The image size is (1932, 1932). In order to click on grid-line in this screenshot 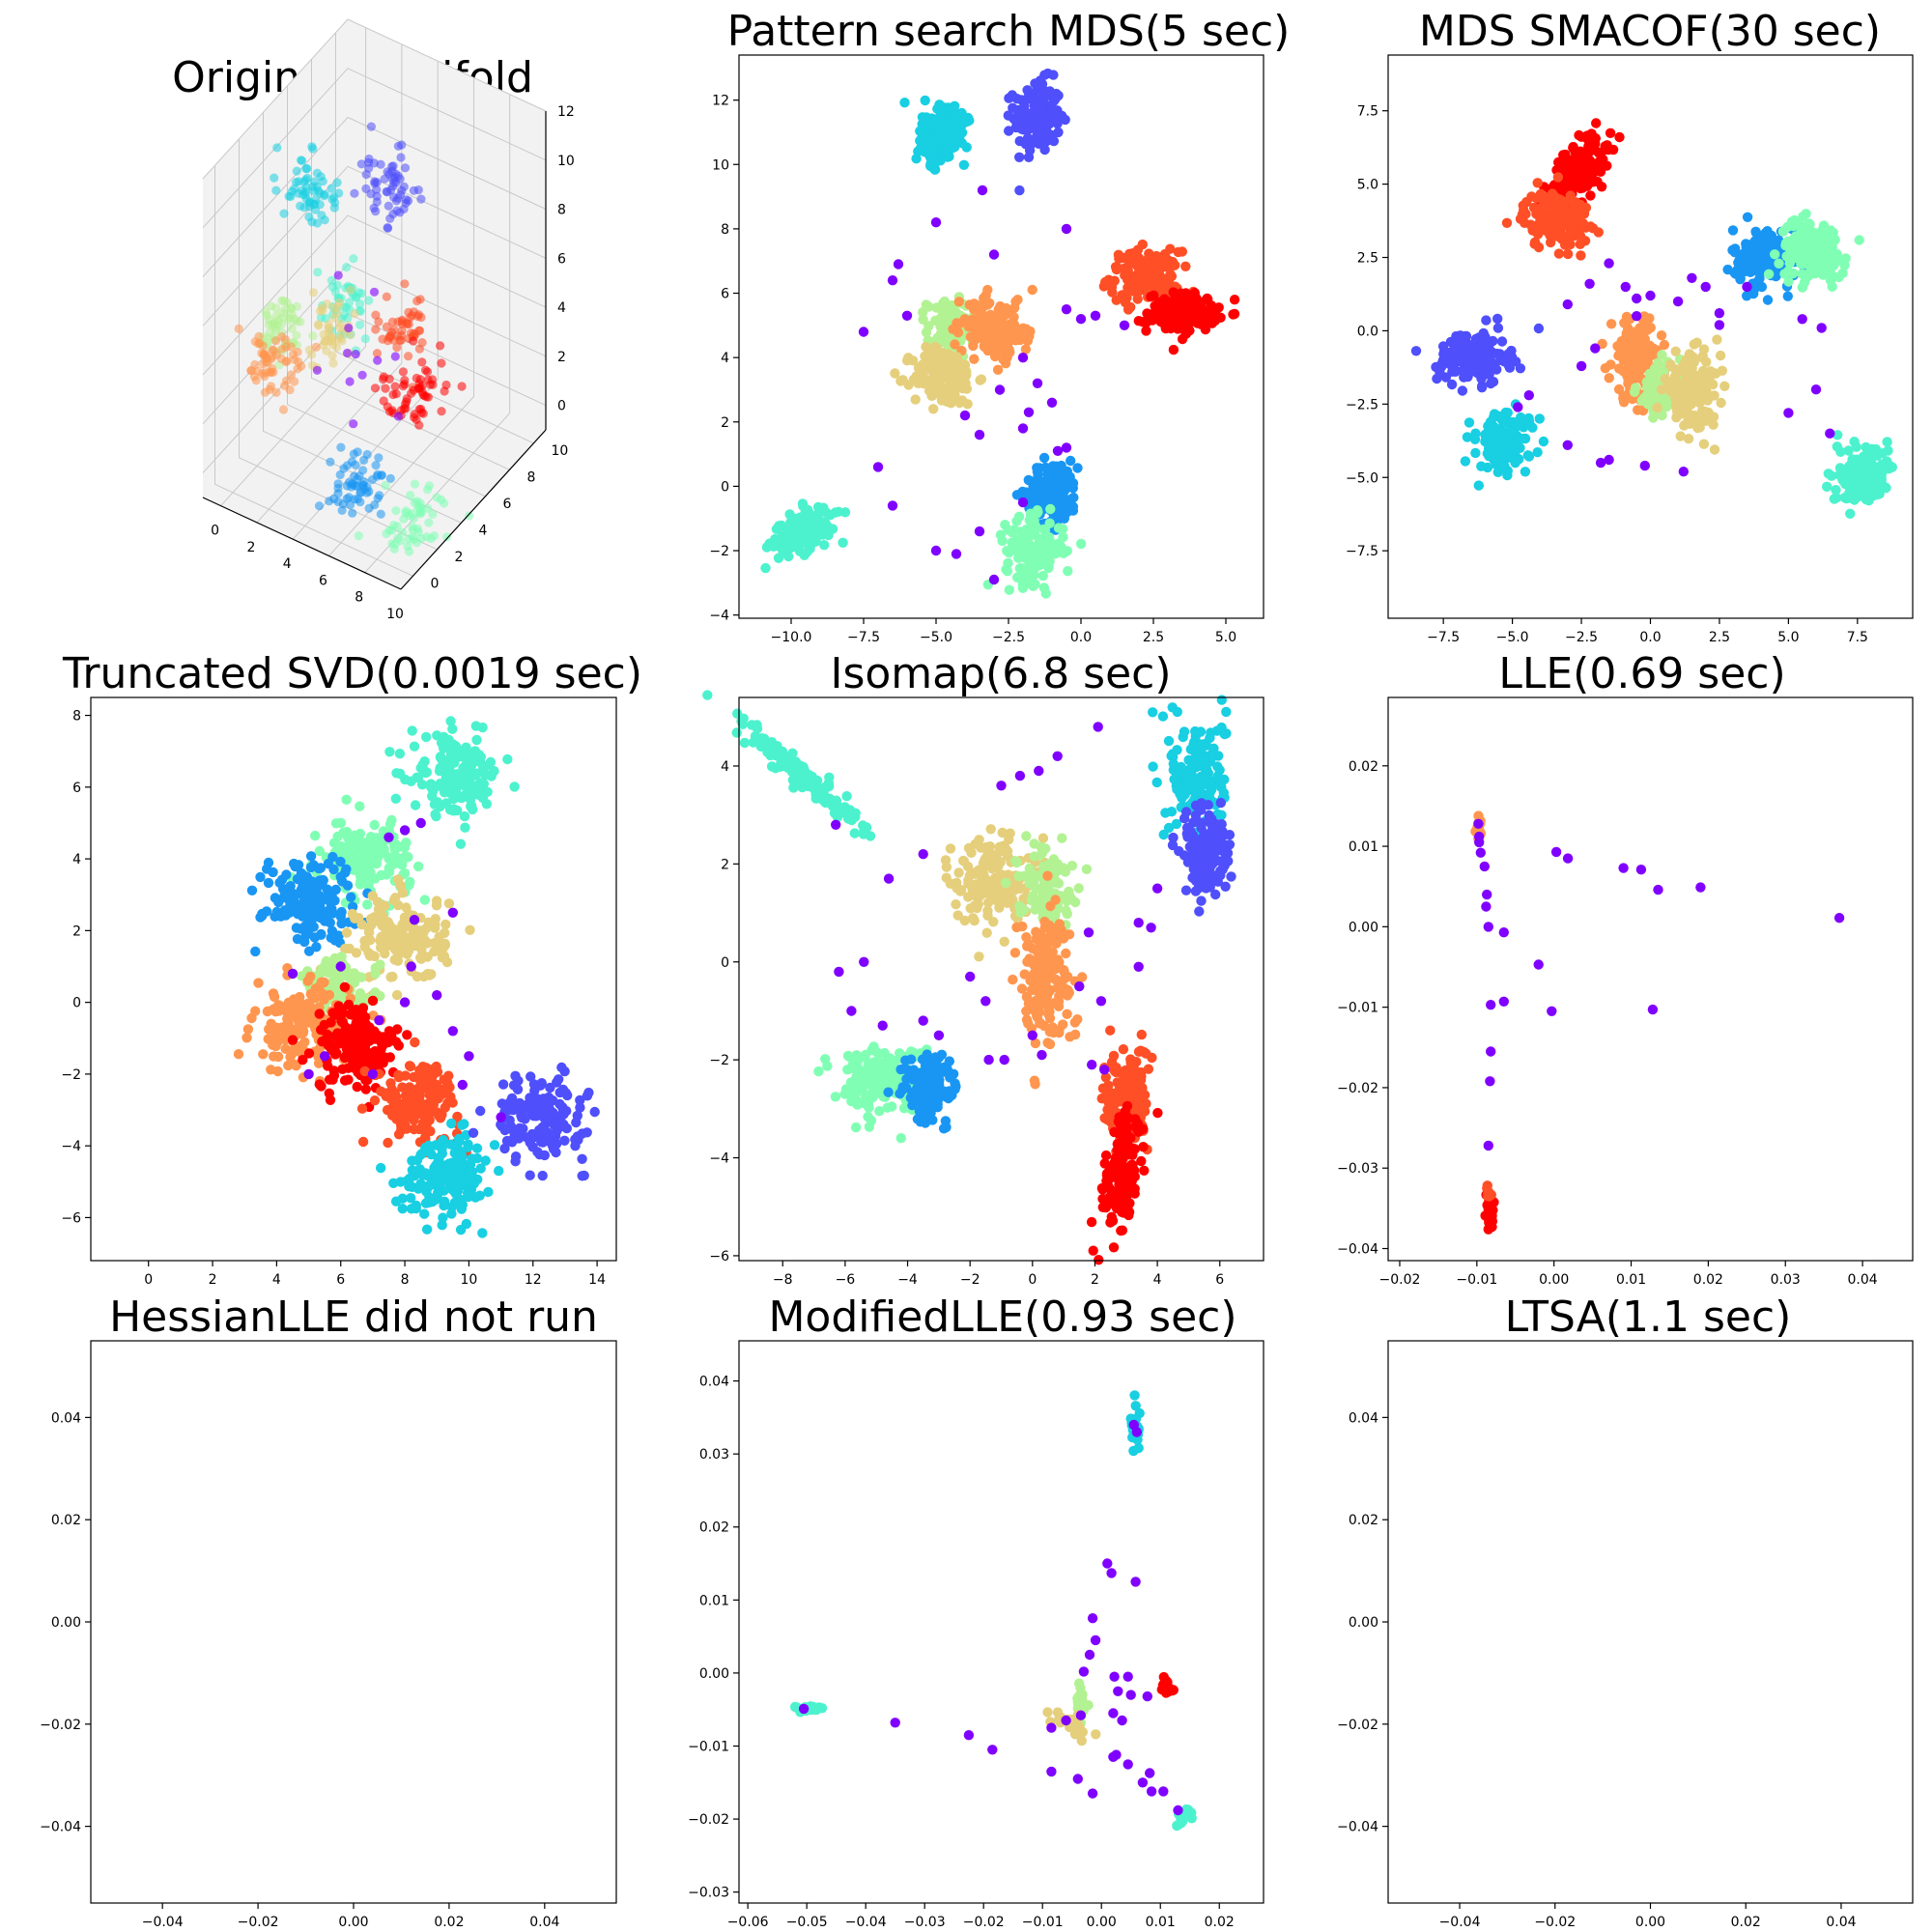, I will do `click(362, 318)`.